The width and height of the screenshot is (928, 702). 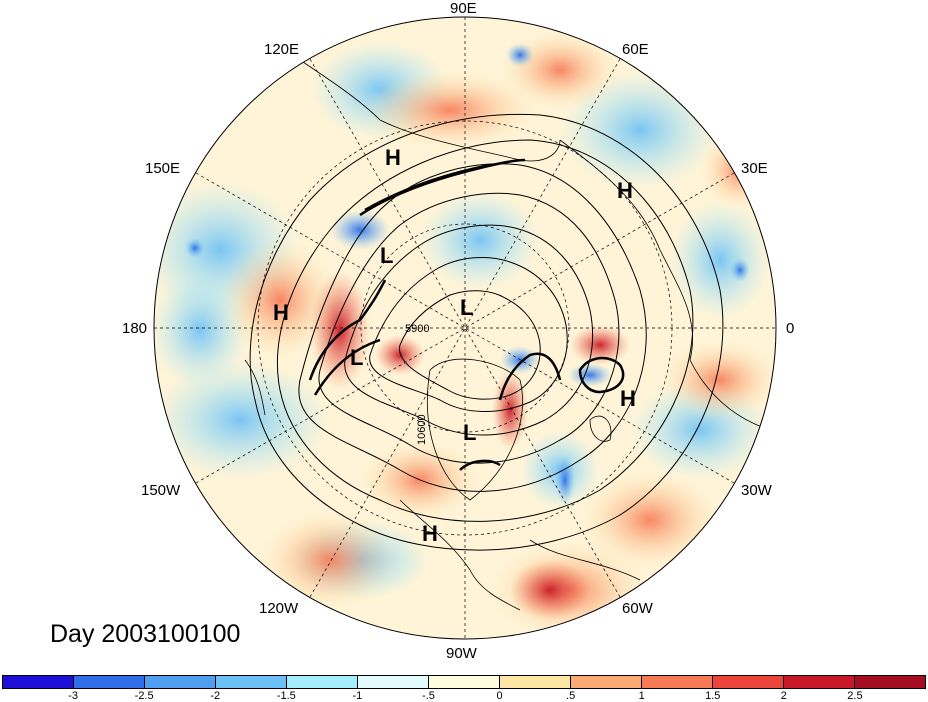 What do you see at coordinates (635, 49) in the screenshot?
I see `lon-label-60e: 60E` at bounding box center [635, 49].